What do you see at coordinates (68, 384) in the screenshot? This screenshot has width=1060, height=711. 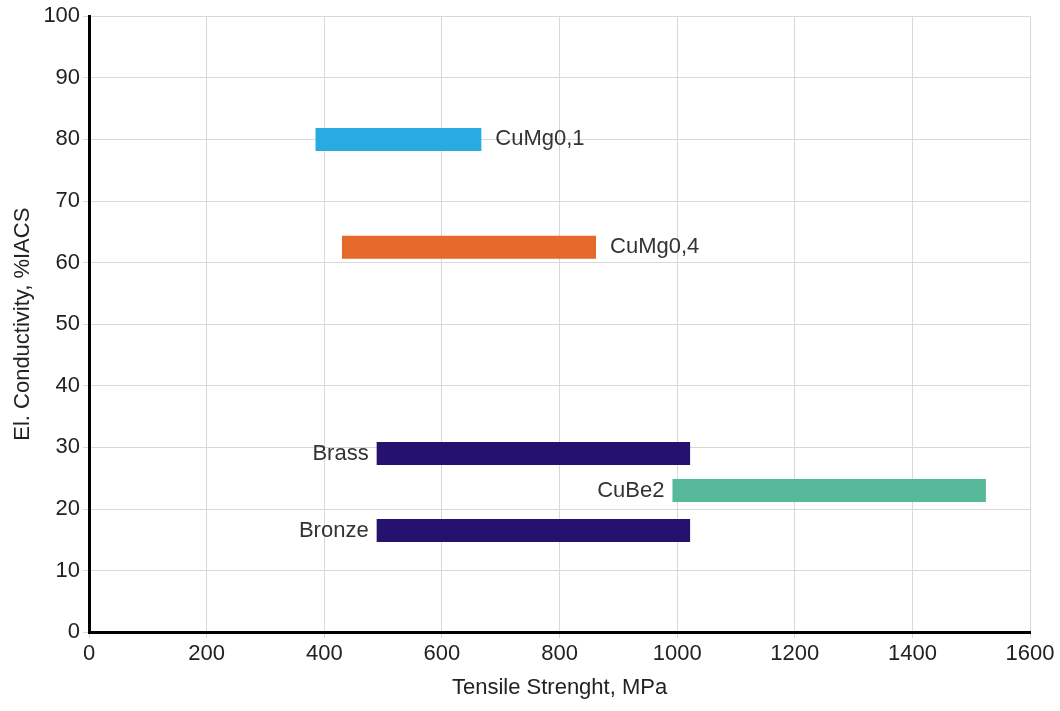 I see `y-tick-label: 40` at bounding box center [68, 384].